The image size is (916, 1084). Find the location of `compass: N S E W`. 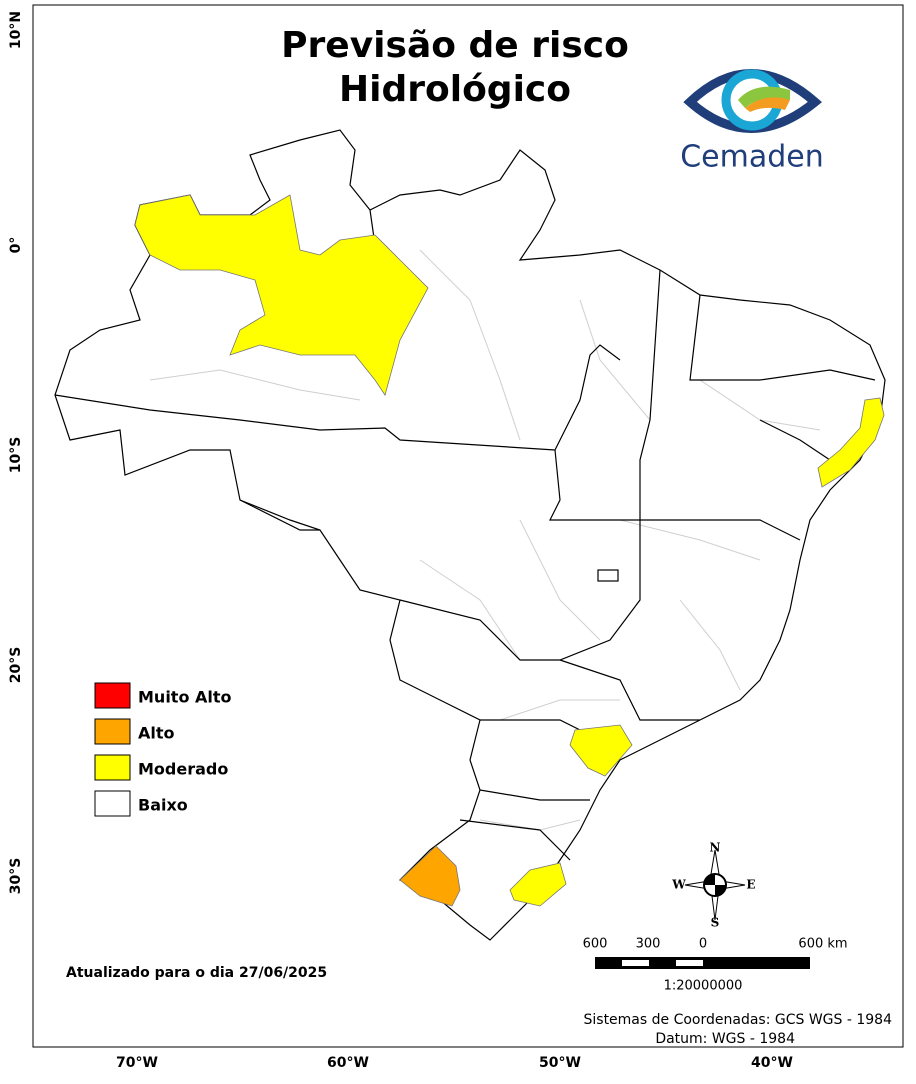

compass: N S E W is located at coordinates (713, 885).